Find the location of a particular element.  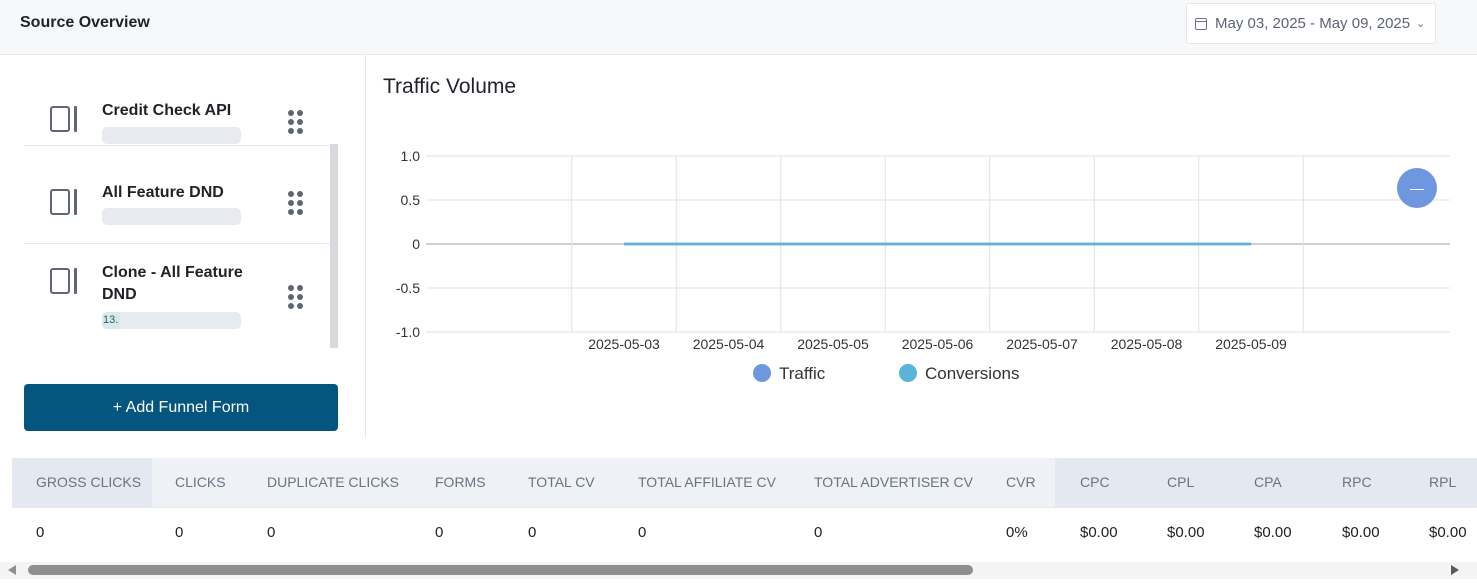

table-header is located at coordinates (744, 483).